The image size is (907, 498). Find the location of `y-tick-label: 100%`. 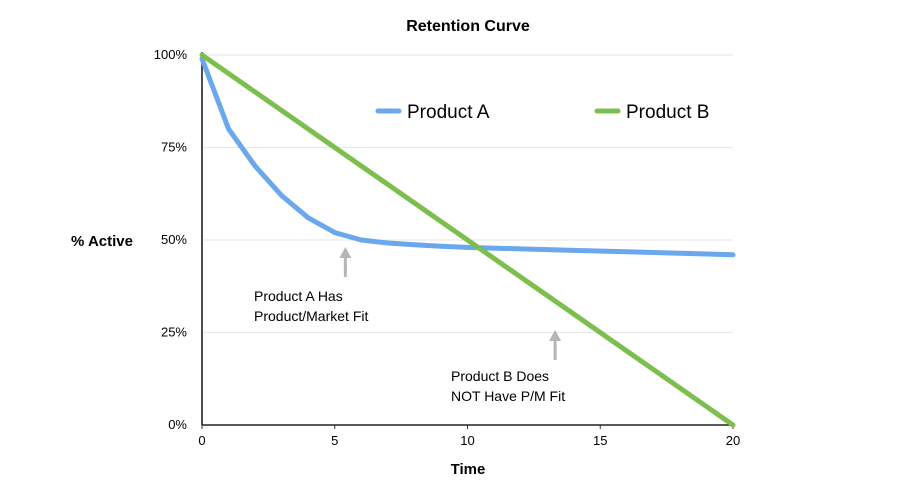

y-tick-label: 100% is located at coordinates (171, 54).